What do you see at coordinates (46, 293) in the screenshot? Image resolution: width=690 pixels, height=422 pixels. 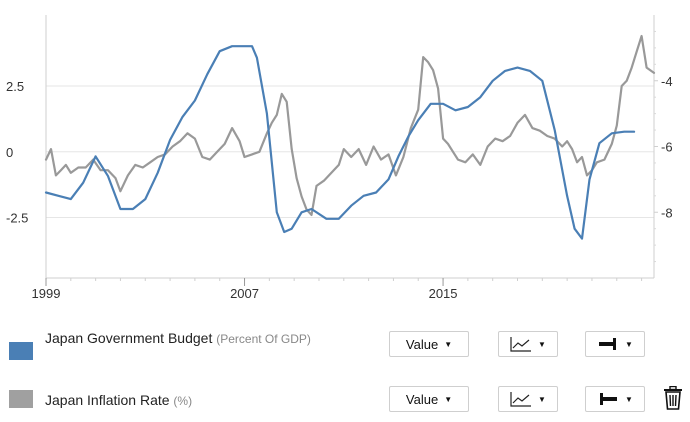 I see `x-axis-tick-label: 1999` at bounding box center [46, 293].